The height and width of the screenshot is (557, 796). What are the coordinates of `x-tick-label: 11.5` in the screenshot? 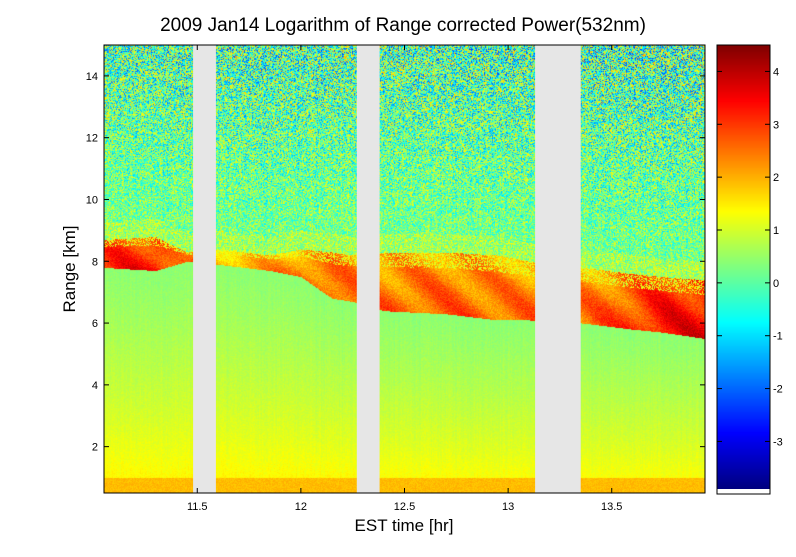 It's located at (197, 507).